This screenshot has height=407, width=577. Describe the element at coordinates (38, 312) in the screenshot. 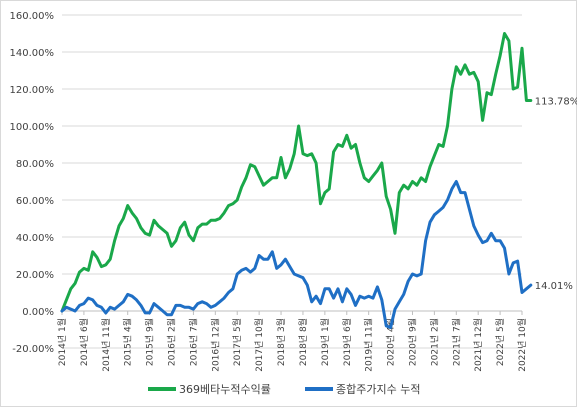

I see `y-tick-label: 0.00%` at that location.